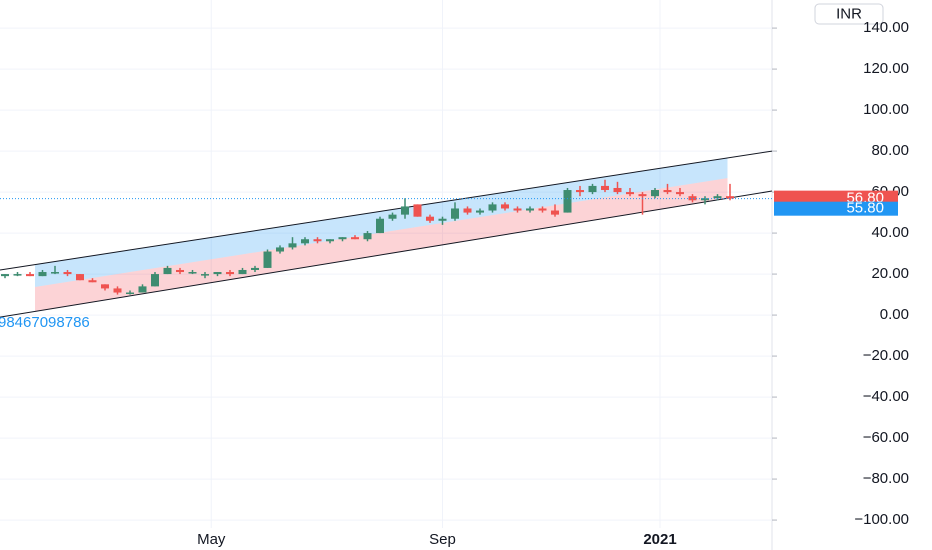 The width and height of the screenshot is (932, 550). I want to click on y-tick-label: 100.00, so click(886, 109).